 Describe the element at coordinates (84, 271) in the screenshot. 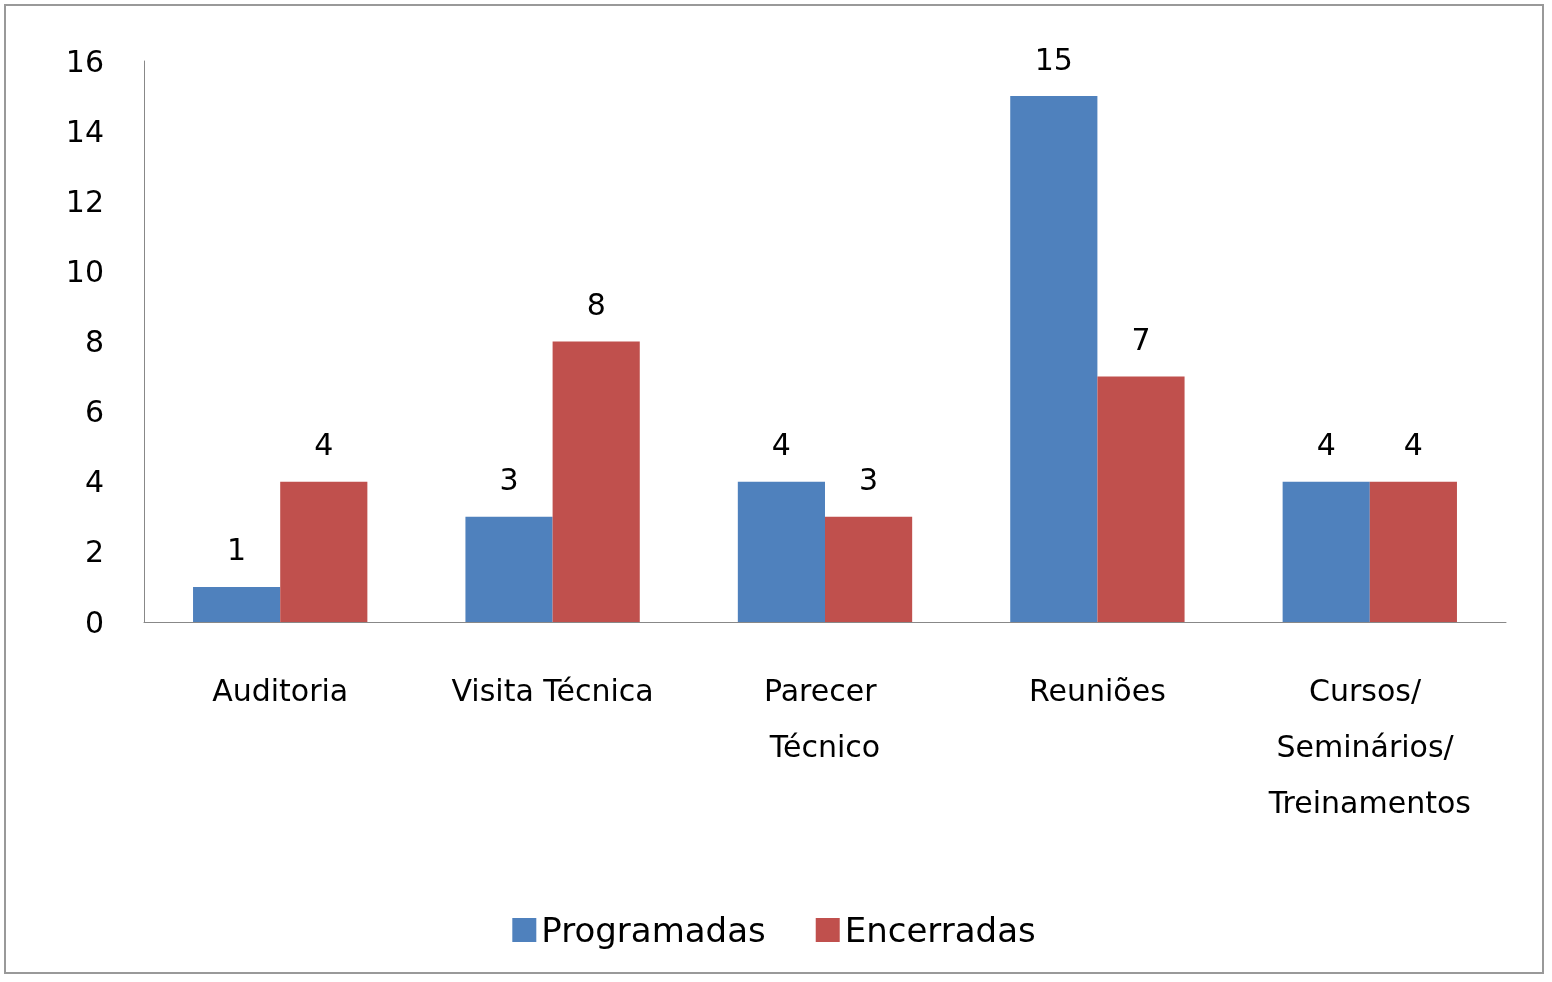

I see `y-tick-label: 10` at that location.